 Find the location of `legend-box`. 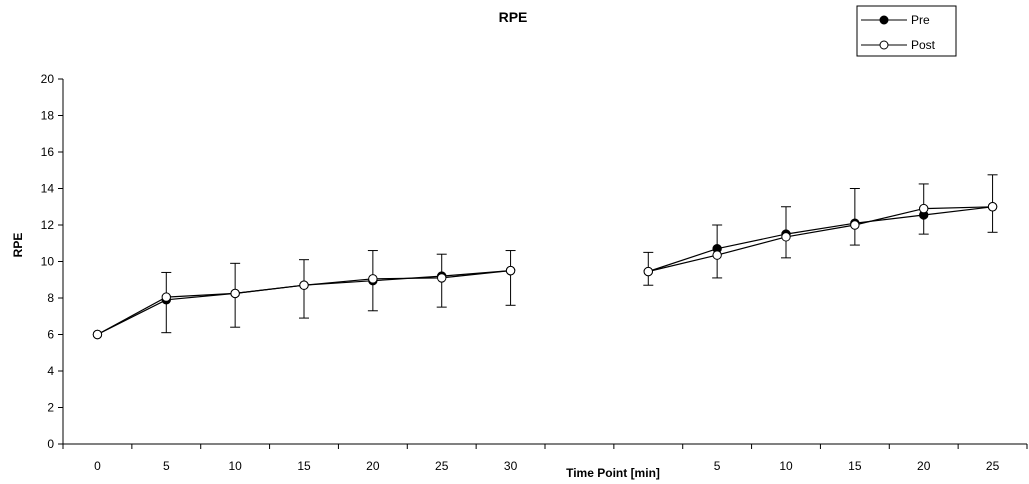

legend-box is located at coordinates (906, 31).